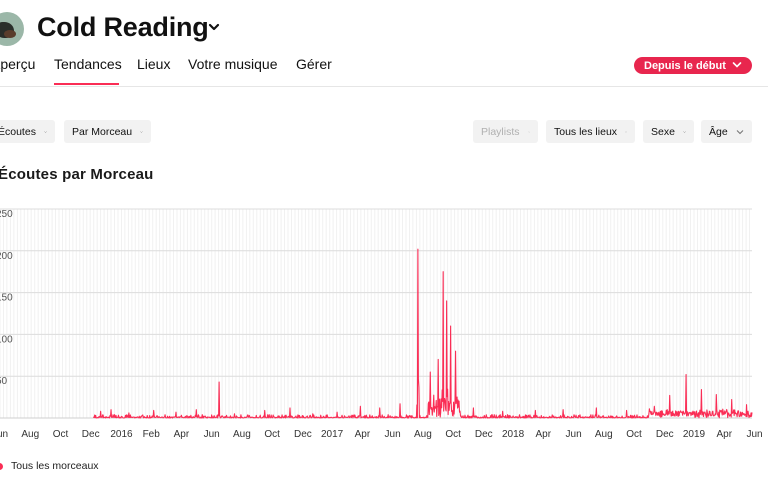  Describe the element at coordinates (86, 84) in the screenshot. I see `active-tab-indicator` at that location.